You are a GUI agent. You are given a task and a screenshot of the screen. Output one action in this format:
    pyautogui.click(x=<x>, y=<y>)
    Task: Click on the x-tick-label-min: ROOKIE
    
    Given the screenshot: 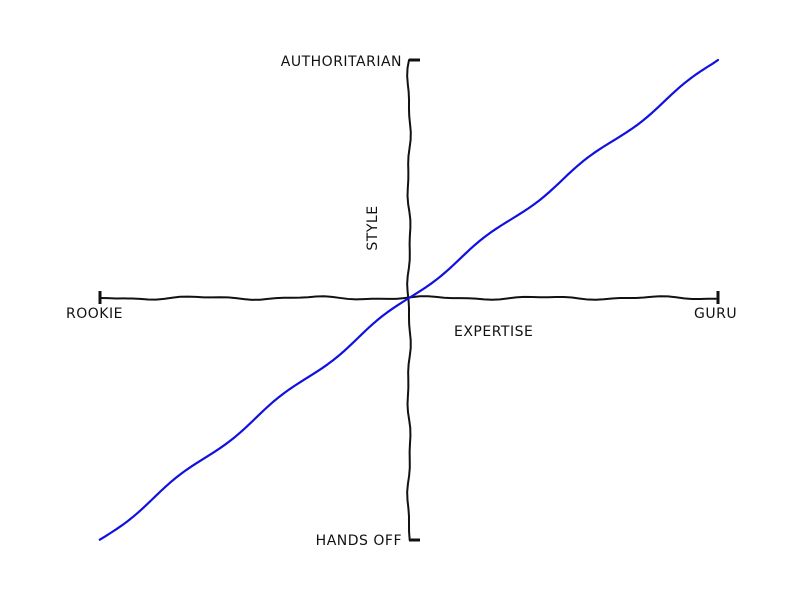 What is the action you would take?
    pyautogui.click(x=94, y=314)
    